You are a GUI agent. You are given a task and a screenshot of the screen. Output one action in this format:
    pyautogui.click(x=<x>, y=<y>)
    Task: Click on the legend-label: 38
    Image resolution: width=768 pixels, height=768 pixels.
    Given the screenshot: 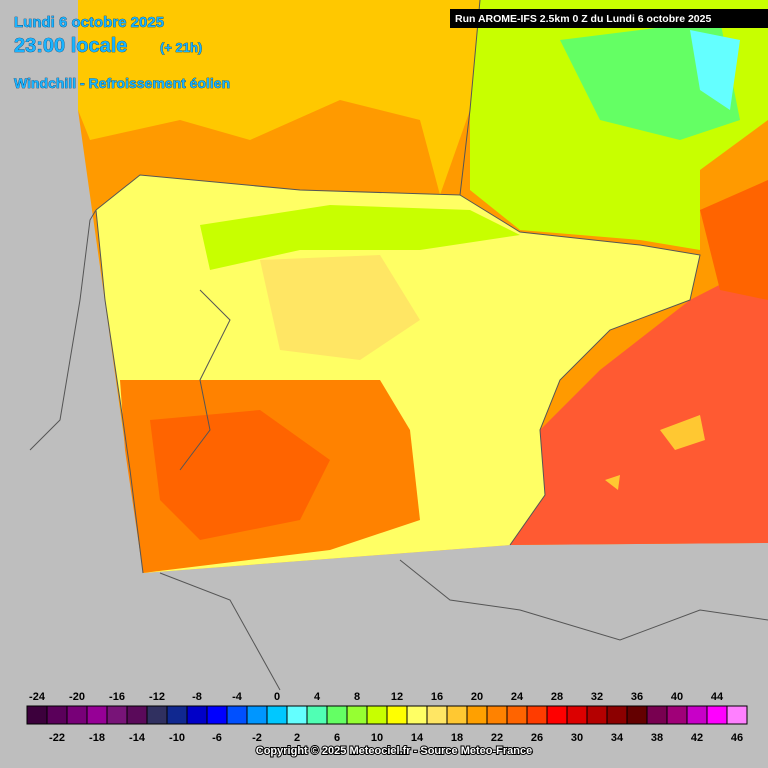 What is the action you would take?
    pyautogui.click(x=657, y=738)
    